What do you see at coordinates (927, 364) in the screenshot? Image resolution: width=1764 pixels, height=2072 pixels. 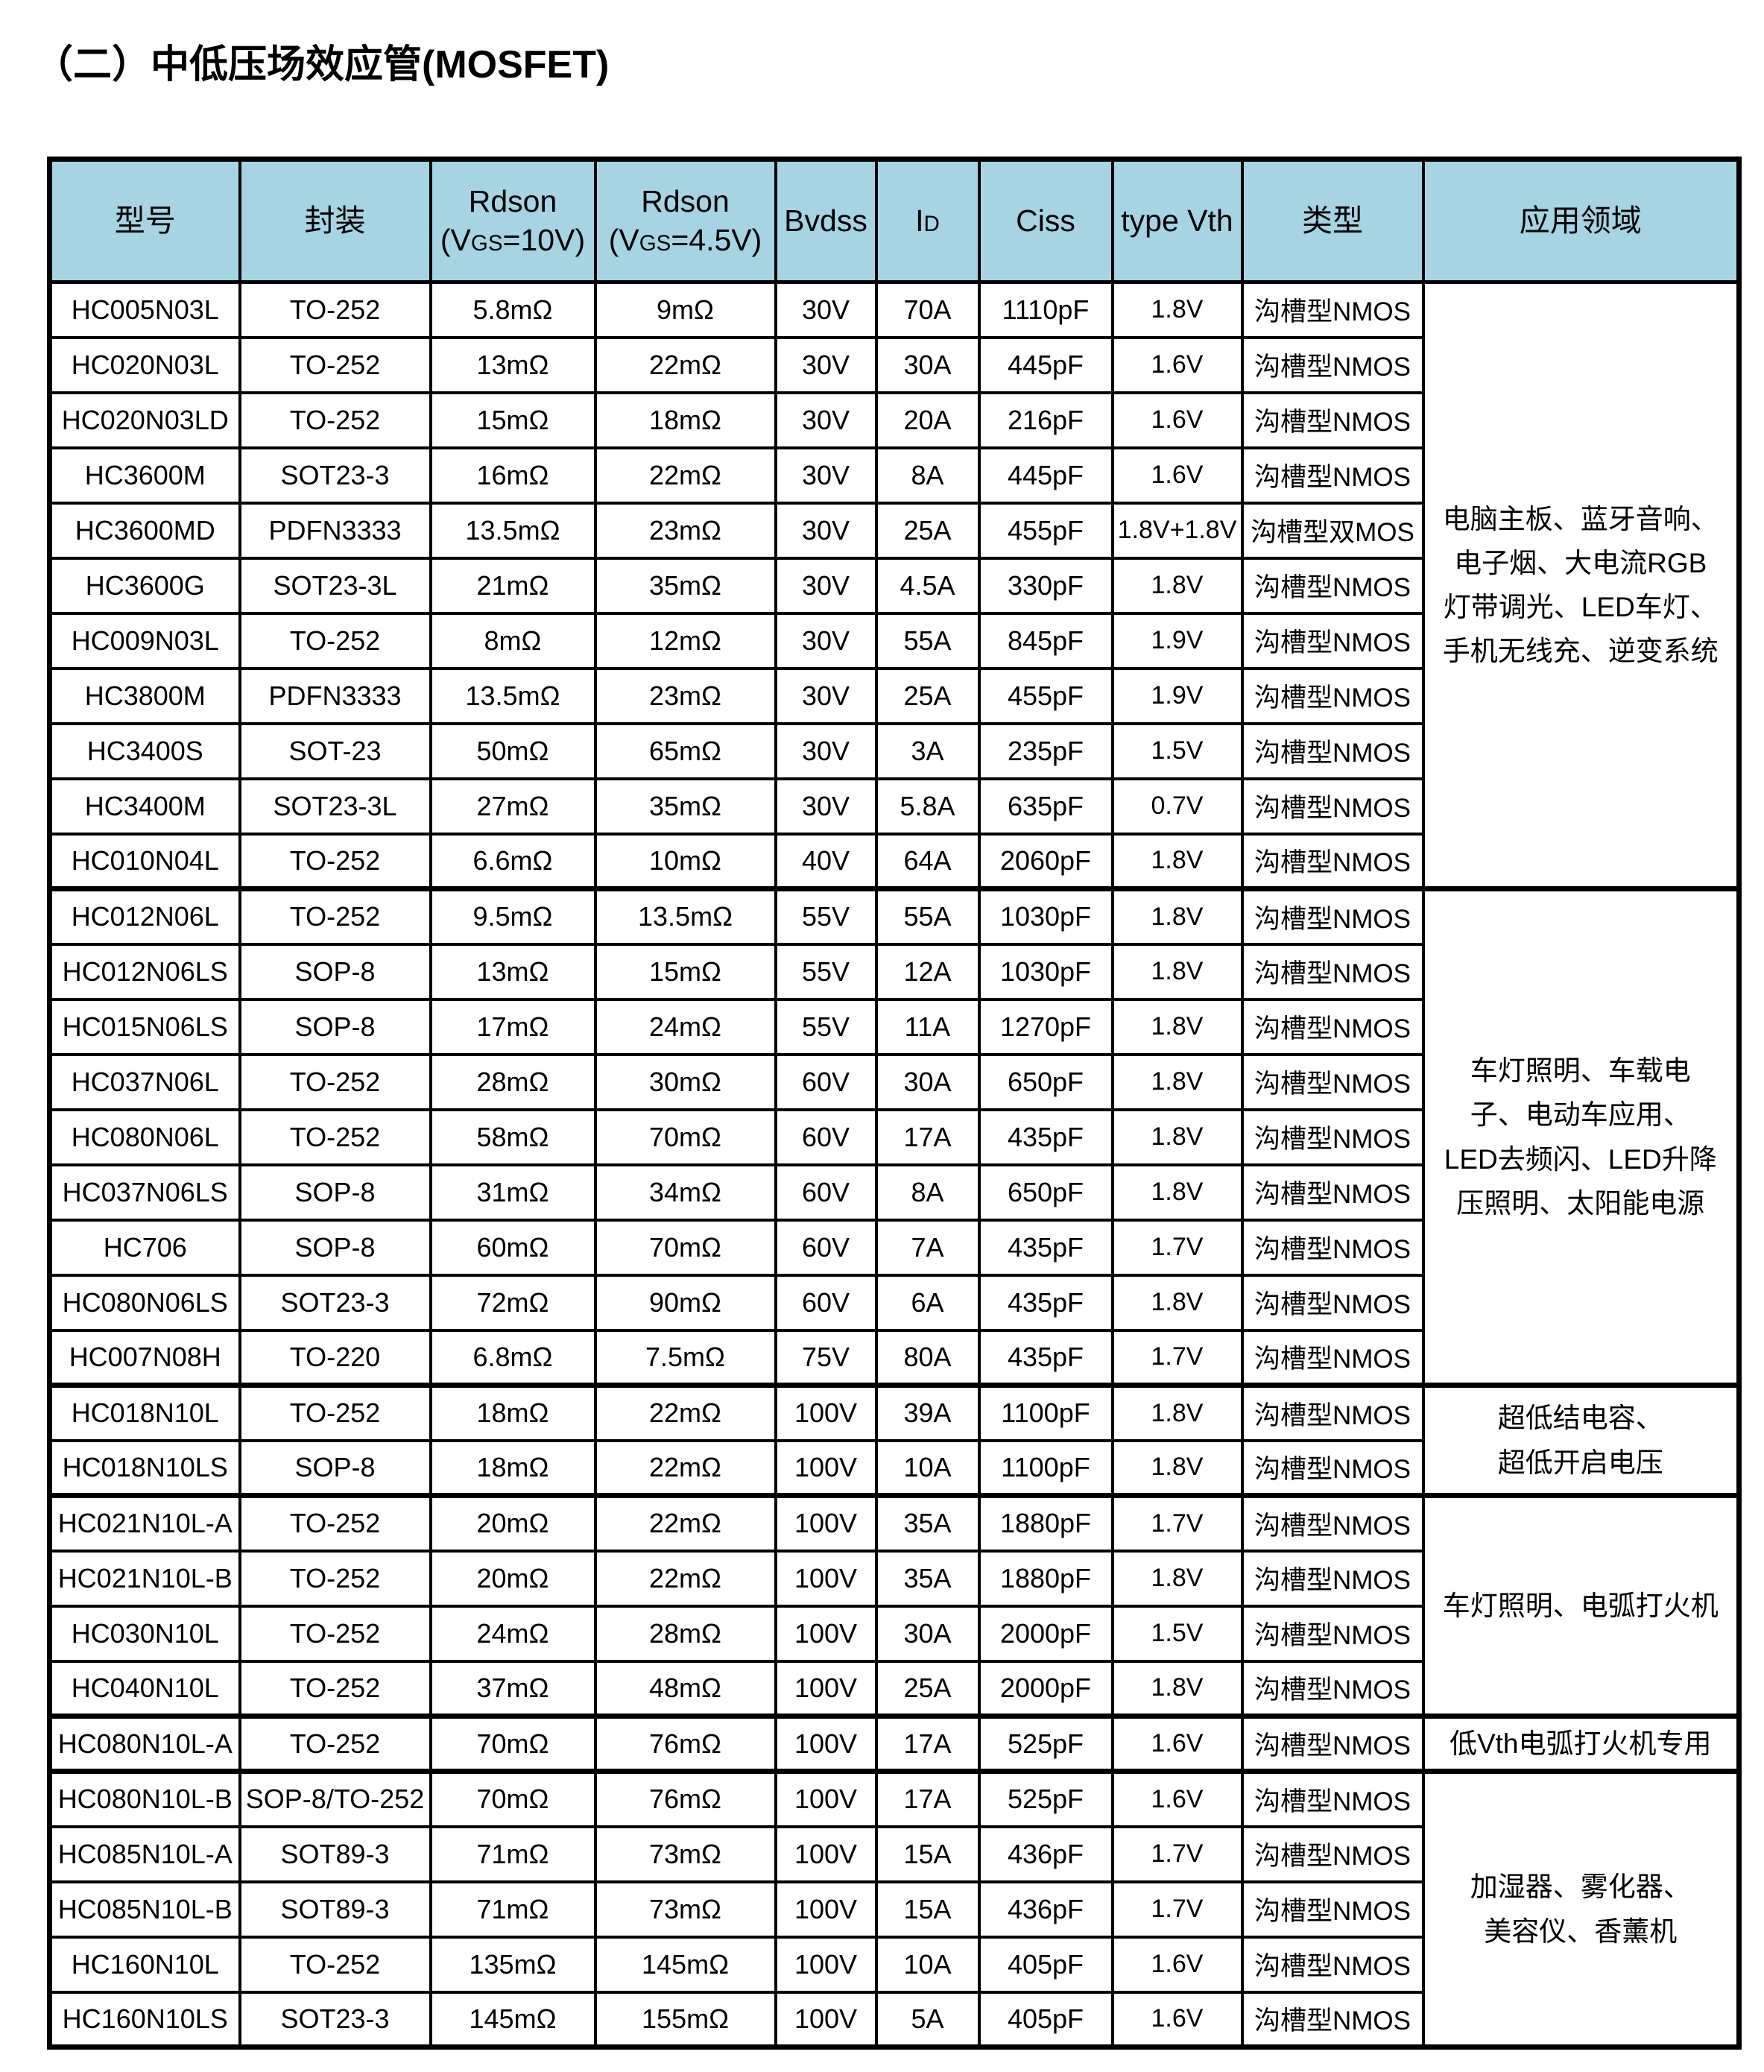 I see `cell-id: 30A` at bounding box center [927, 364].